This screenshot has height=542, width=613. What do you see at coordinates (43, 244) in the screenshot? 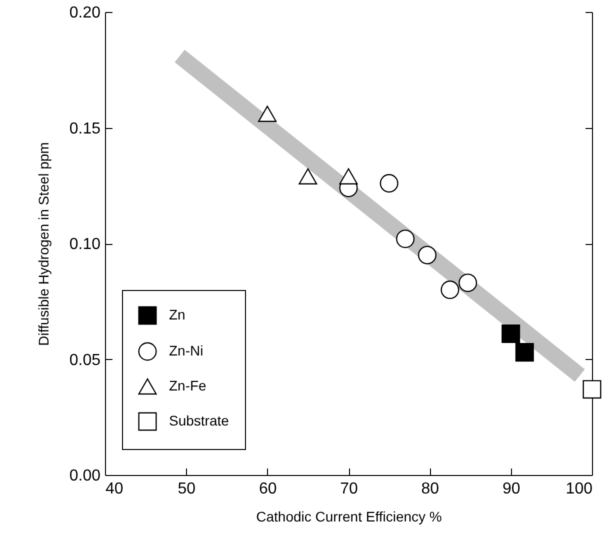
I see `y-axis-title: Diffusible Hydrogen in Steel ppm` at bounding box center [43, 244].